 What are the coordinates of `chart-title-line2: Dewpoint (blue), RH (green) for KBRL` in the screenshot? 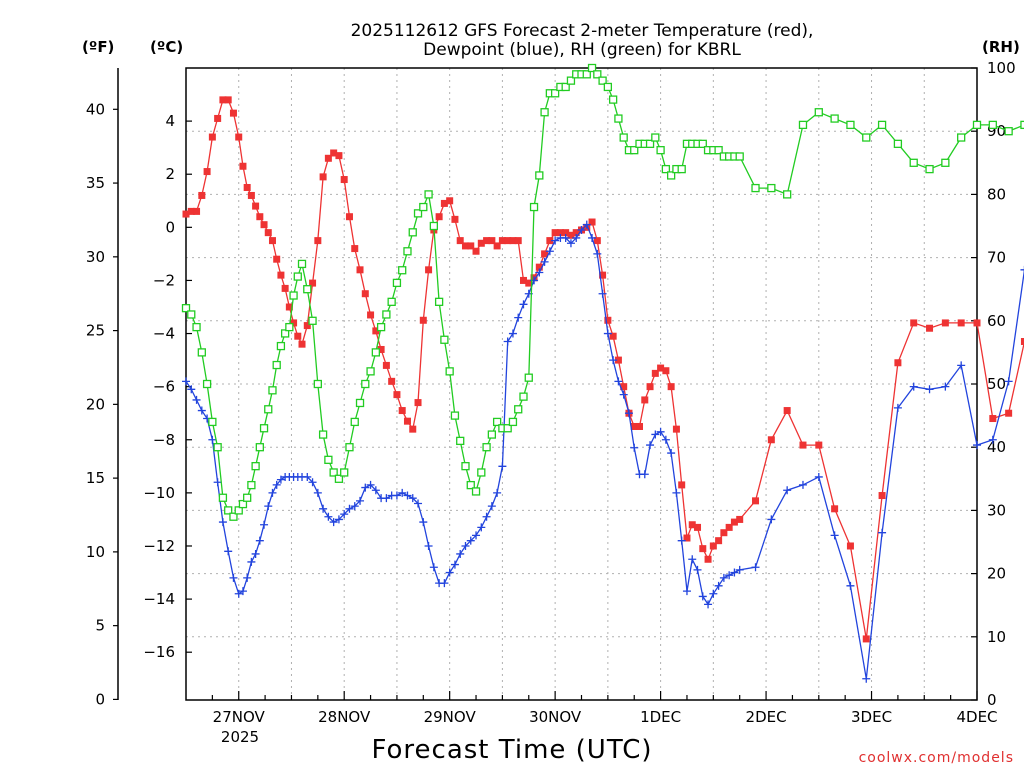 It's located at (582, 50).